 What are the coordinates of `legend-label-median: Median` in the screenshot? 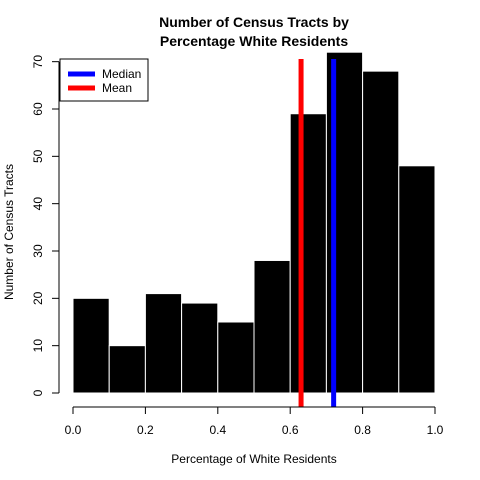 It's located at (121, 74).